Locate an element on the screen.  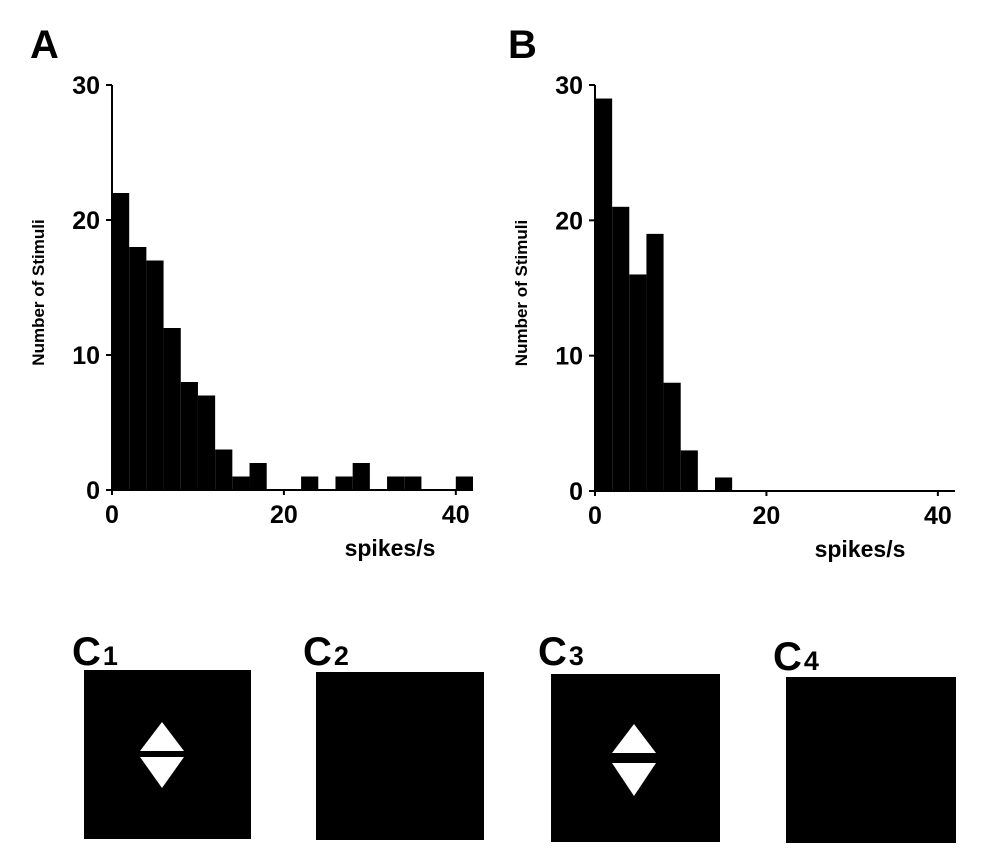
panel-b-y-tick-label-0: 0 is located at coordinates (576, 492).